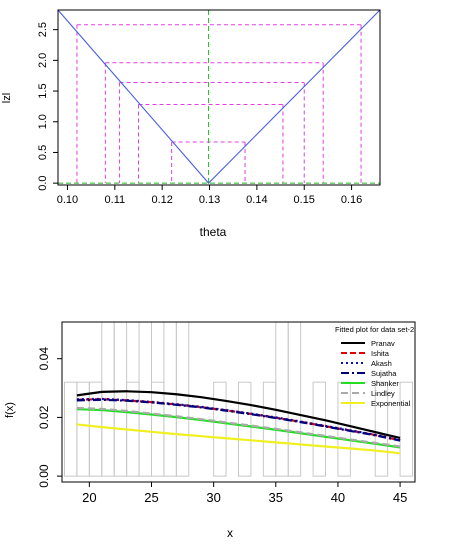 The image size is (455, 547). What do you see at coordinates (351, 200) in the screenshot?
I see `x-tick-label: 0.16` at bounding box center [351, 200].